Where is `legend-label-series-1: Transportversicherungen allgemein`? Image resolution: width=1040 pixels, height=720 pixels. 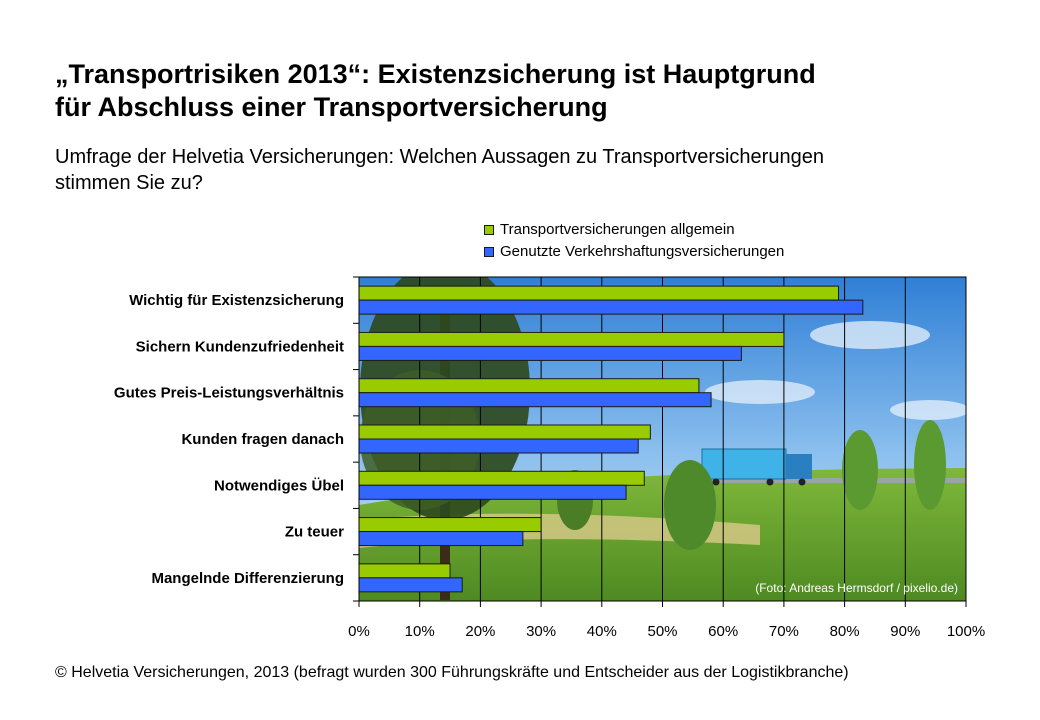 legend-label-series-1: Transportversicherungen allgemein is located at coordinates (617, 229).